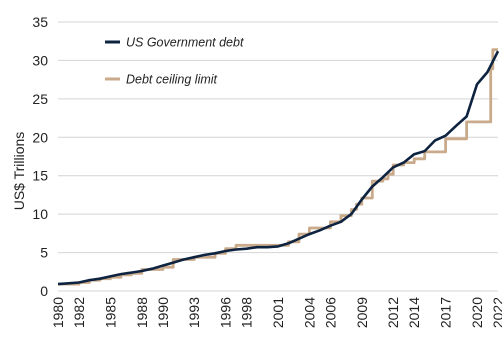 This screenshot has height=349, width=502. Describe the element at coordinates (44, 291) in the screenshot. I see `y-tick-label: 0` at that location.